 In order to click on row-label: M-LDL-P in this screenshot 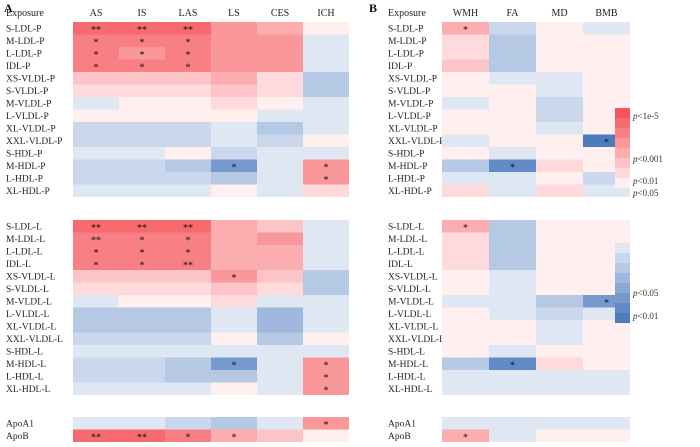, I will do `click(25, 42)`.